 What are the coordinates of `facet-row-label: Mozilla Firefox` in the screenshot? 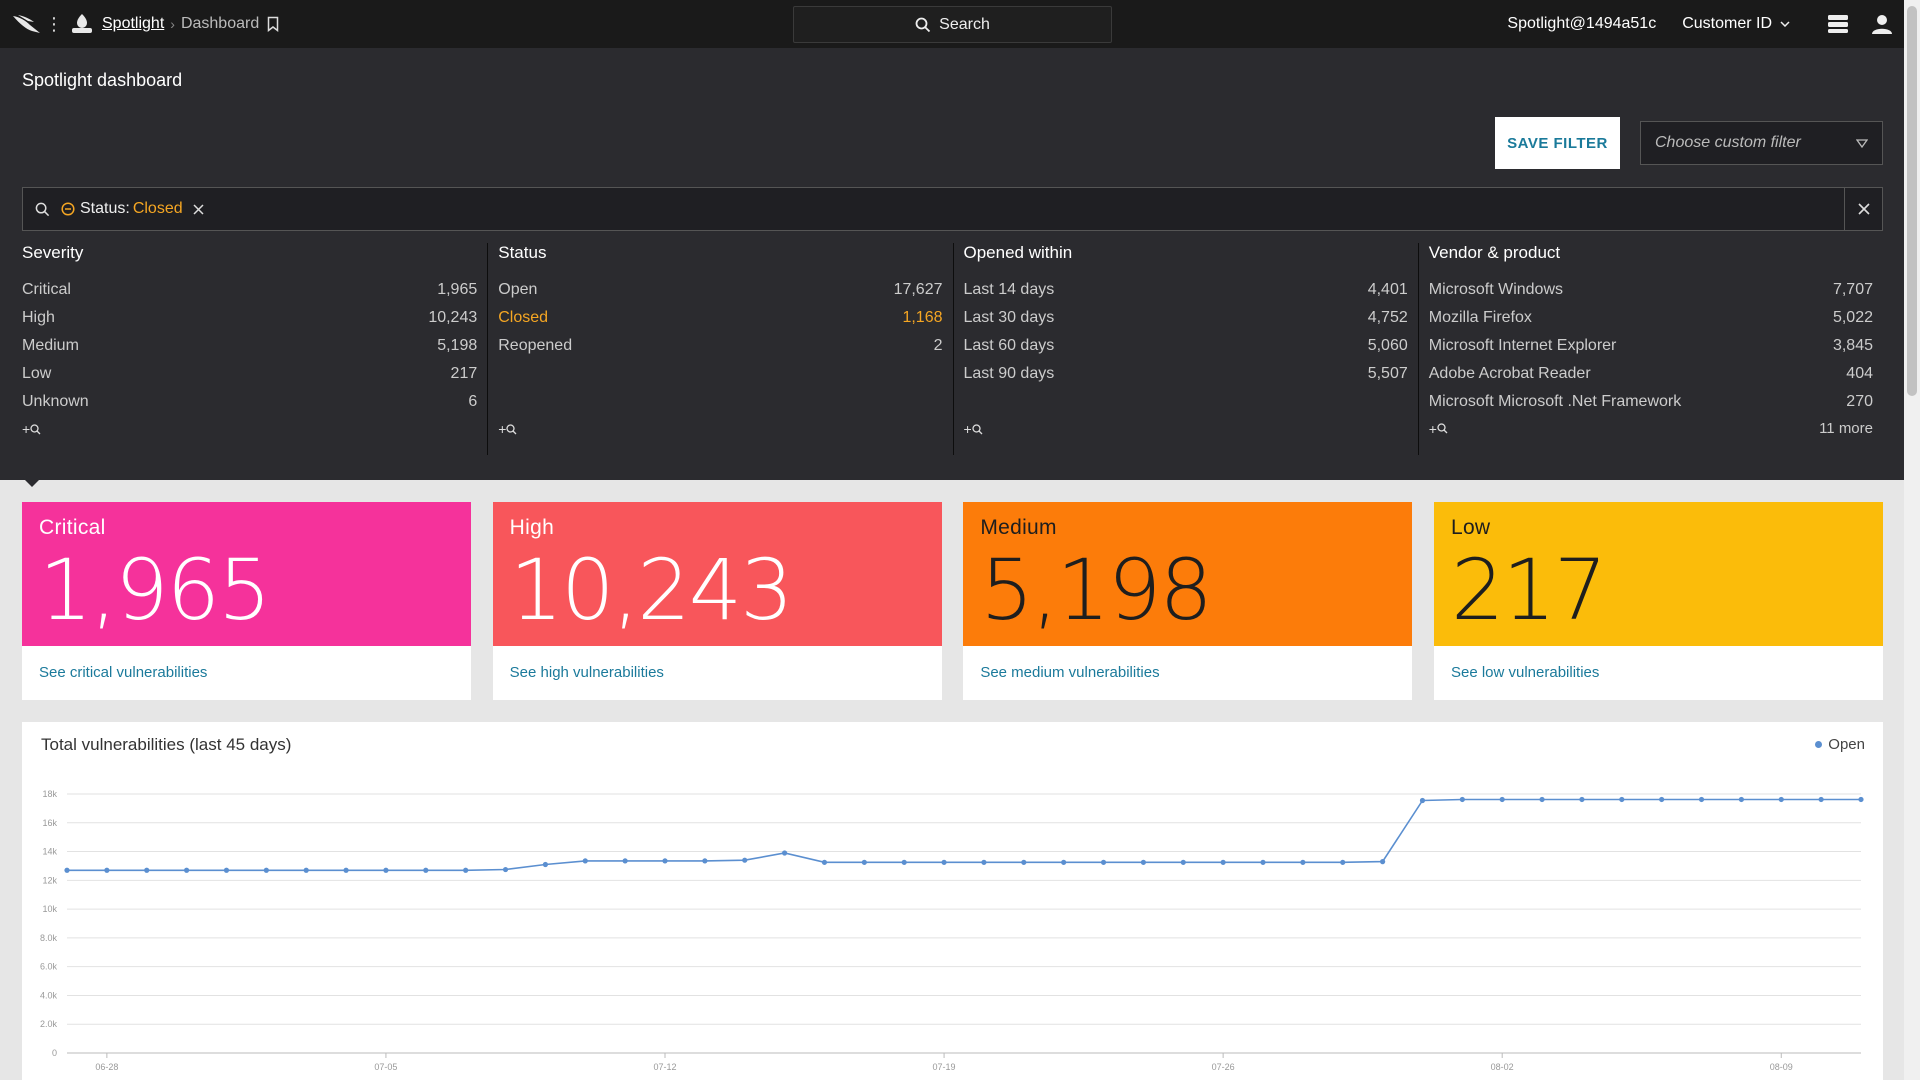 It's located at (1480, 317).